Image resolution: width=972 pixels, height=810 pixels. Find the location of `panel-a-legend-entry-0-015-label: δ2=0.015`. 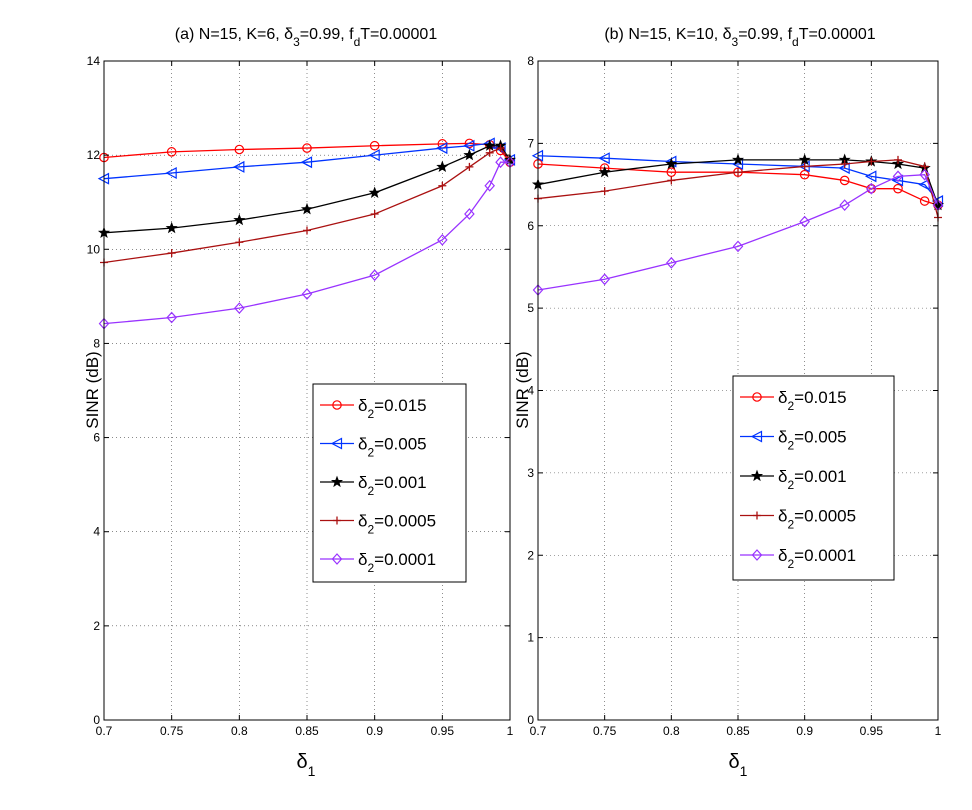

panel-a-legend-entry-0-015-label: δ2=0.015 is located at coordinates (392, 408).